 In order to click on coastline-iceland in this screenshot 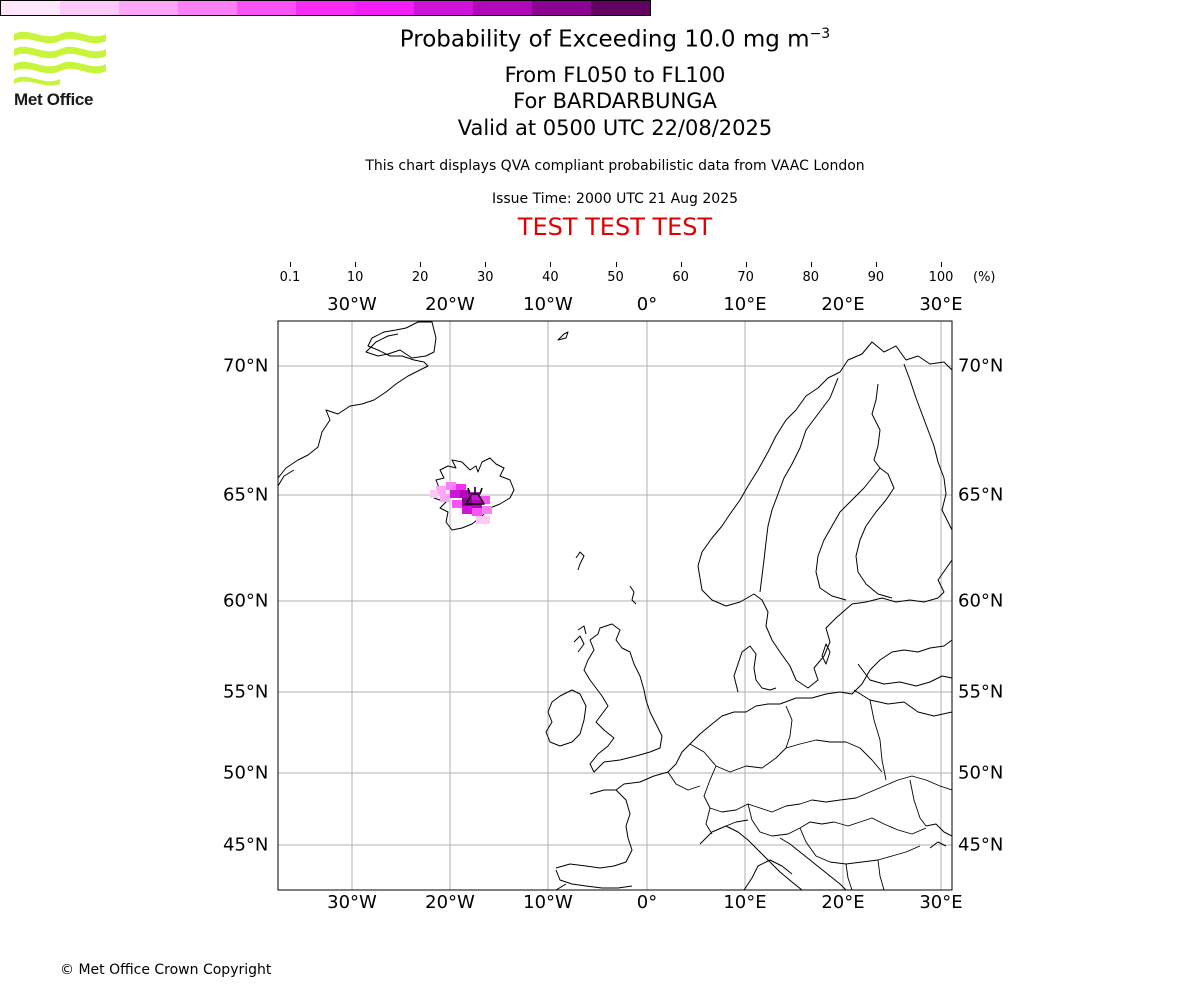, I will do `click(474, 494)`.